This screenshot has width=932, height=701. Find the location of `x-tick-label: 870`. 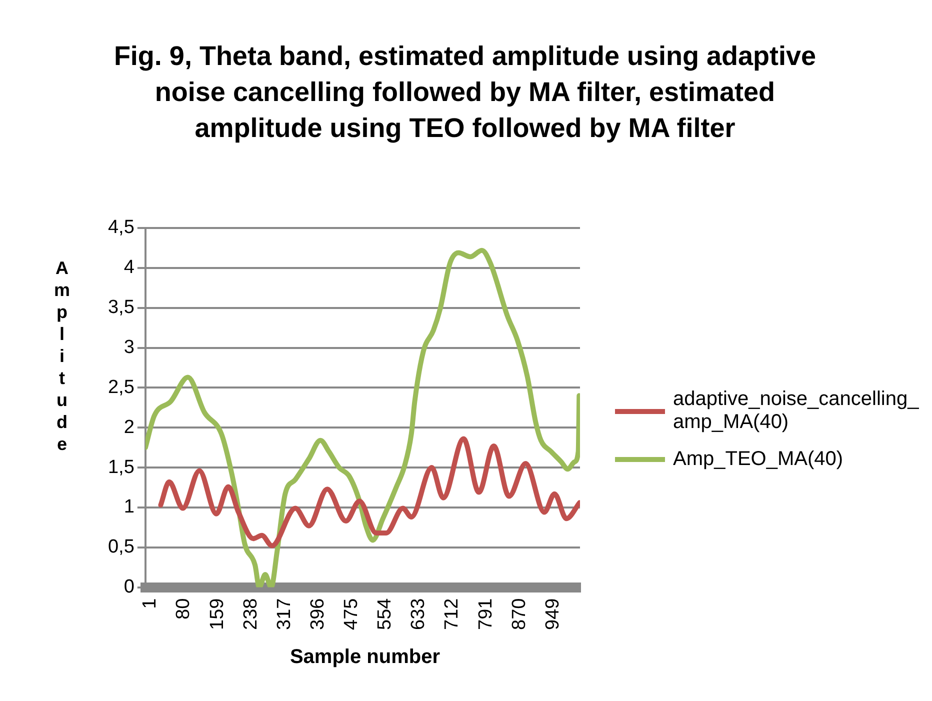

x-tick-label: 870 is located at coordinates (519, 614).